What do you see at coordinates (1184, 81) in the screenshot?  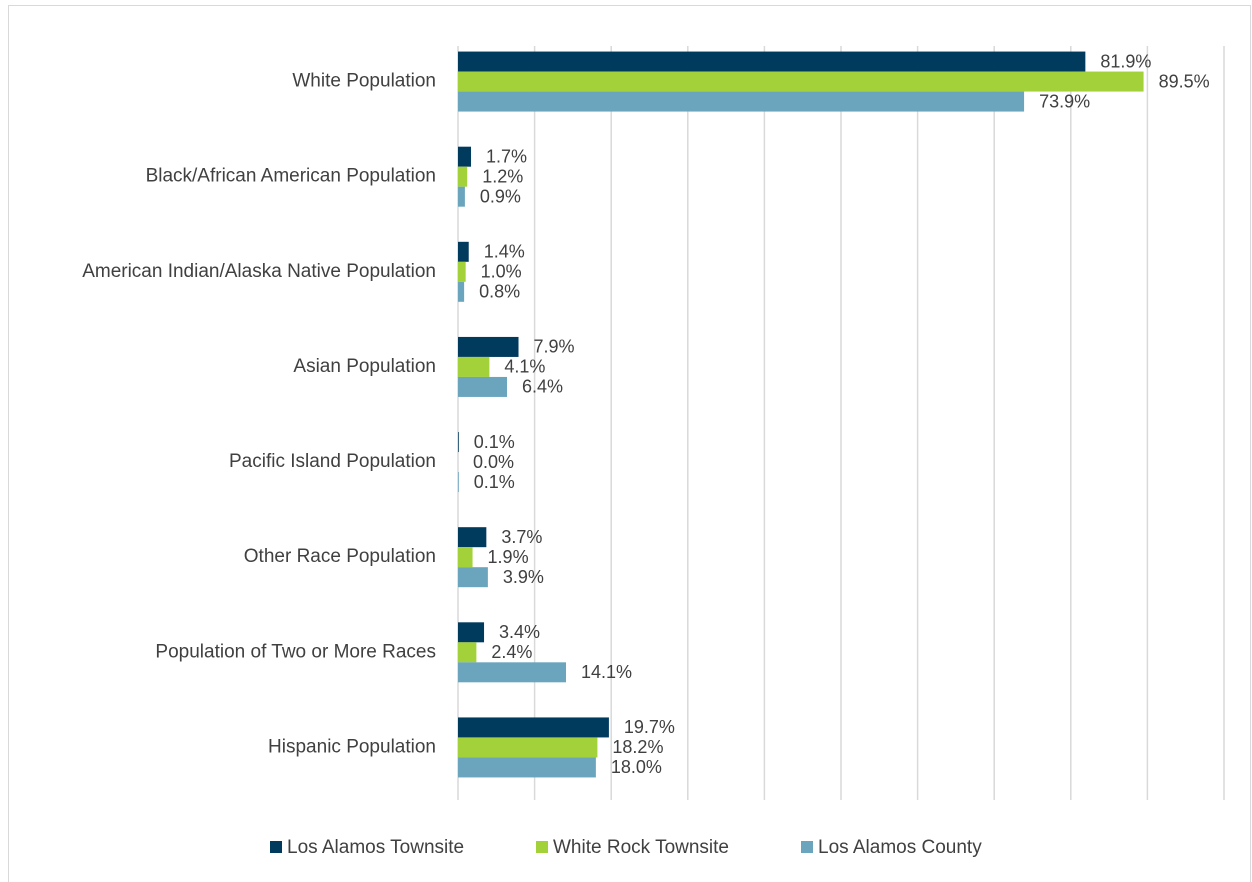 I see `value-label: 89.5%` at bounding box center [1184, 81].